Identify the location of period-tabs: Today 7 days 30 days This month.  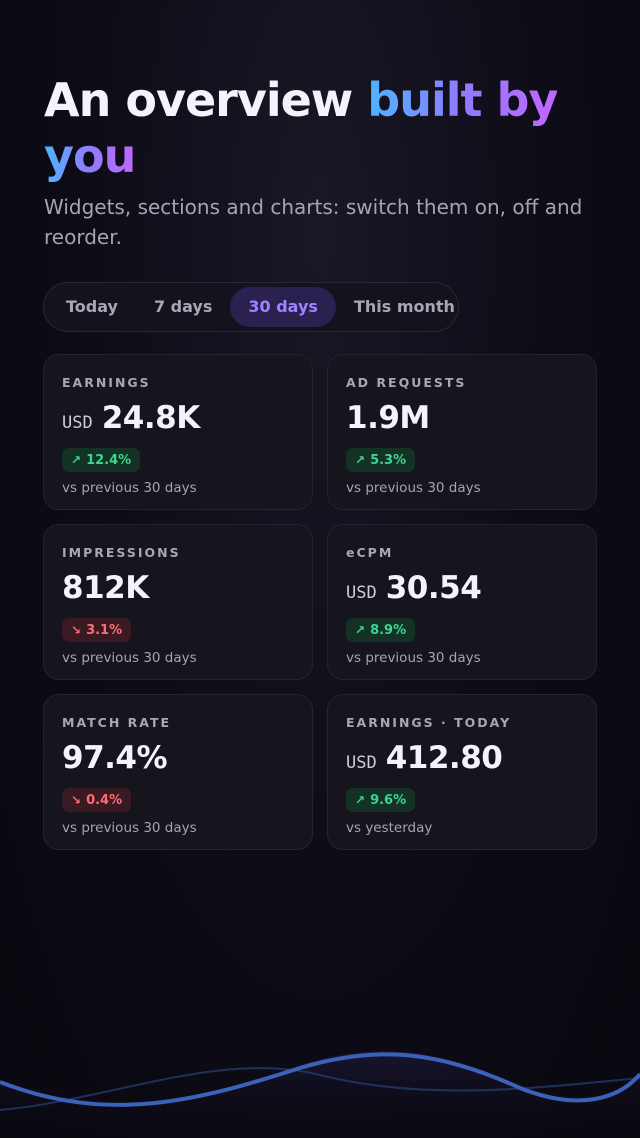
(251, 307).